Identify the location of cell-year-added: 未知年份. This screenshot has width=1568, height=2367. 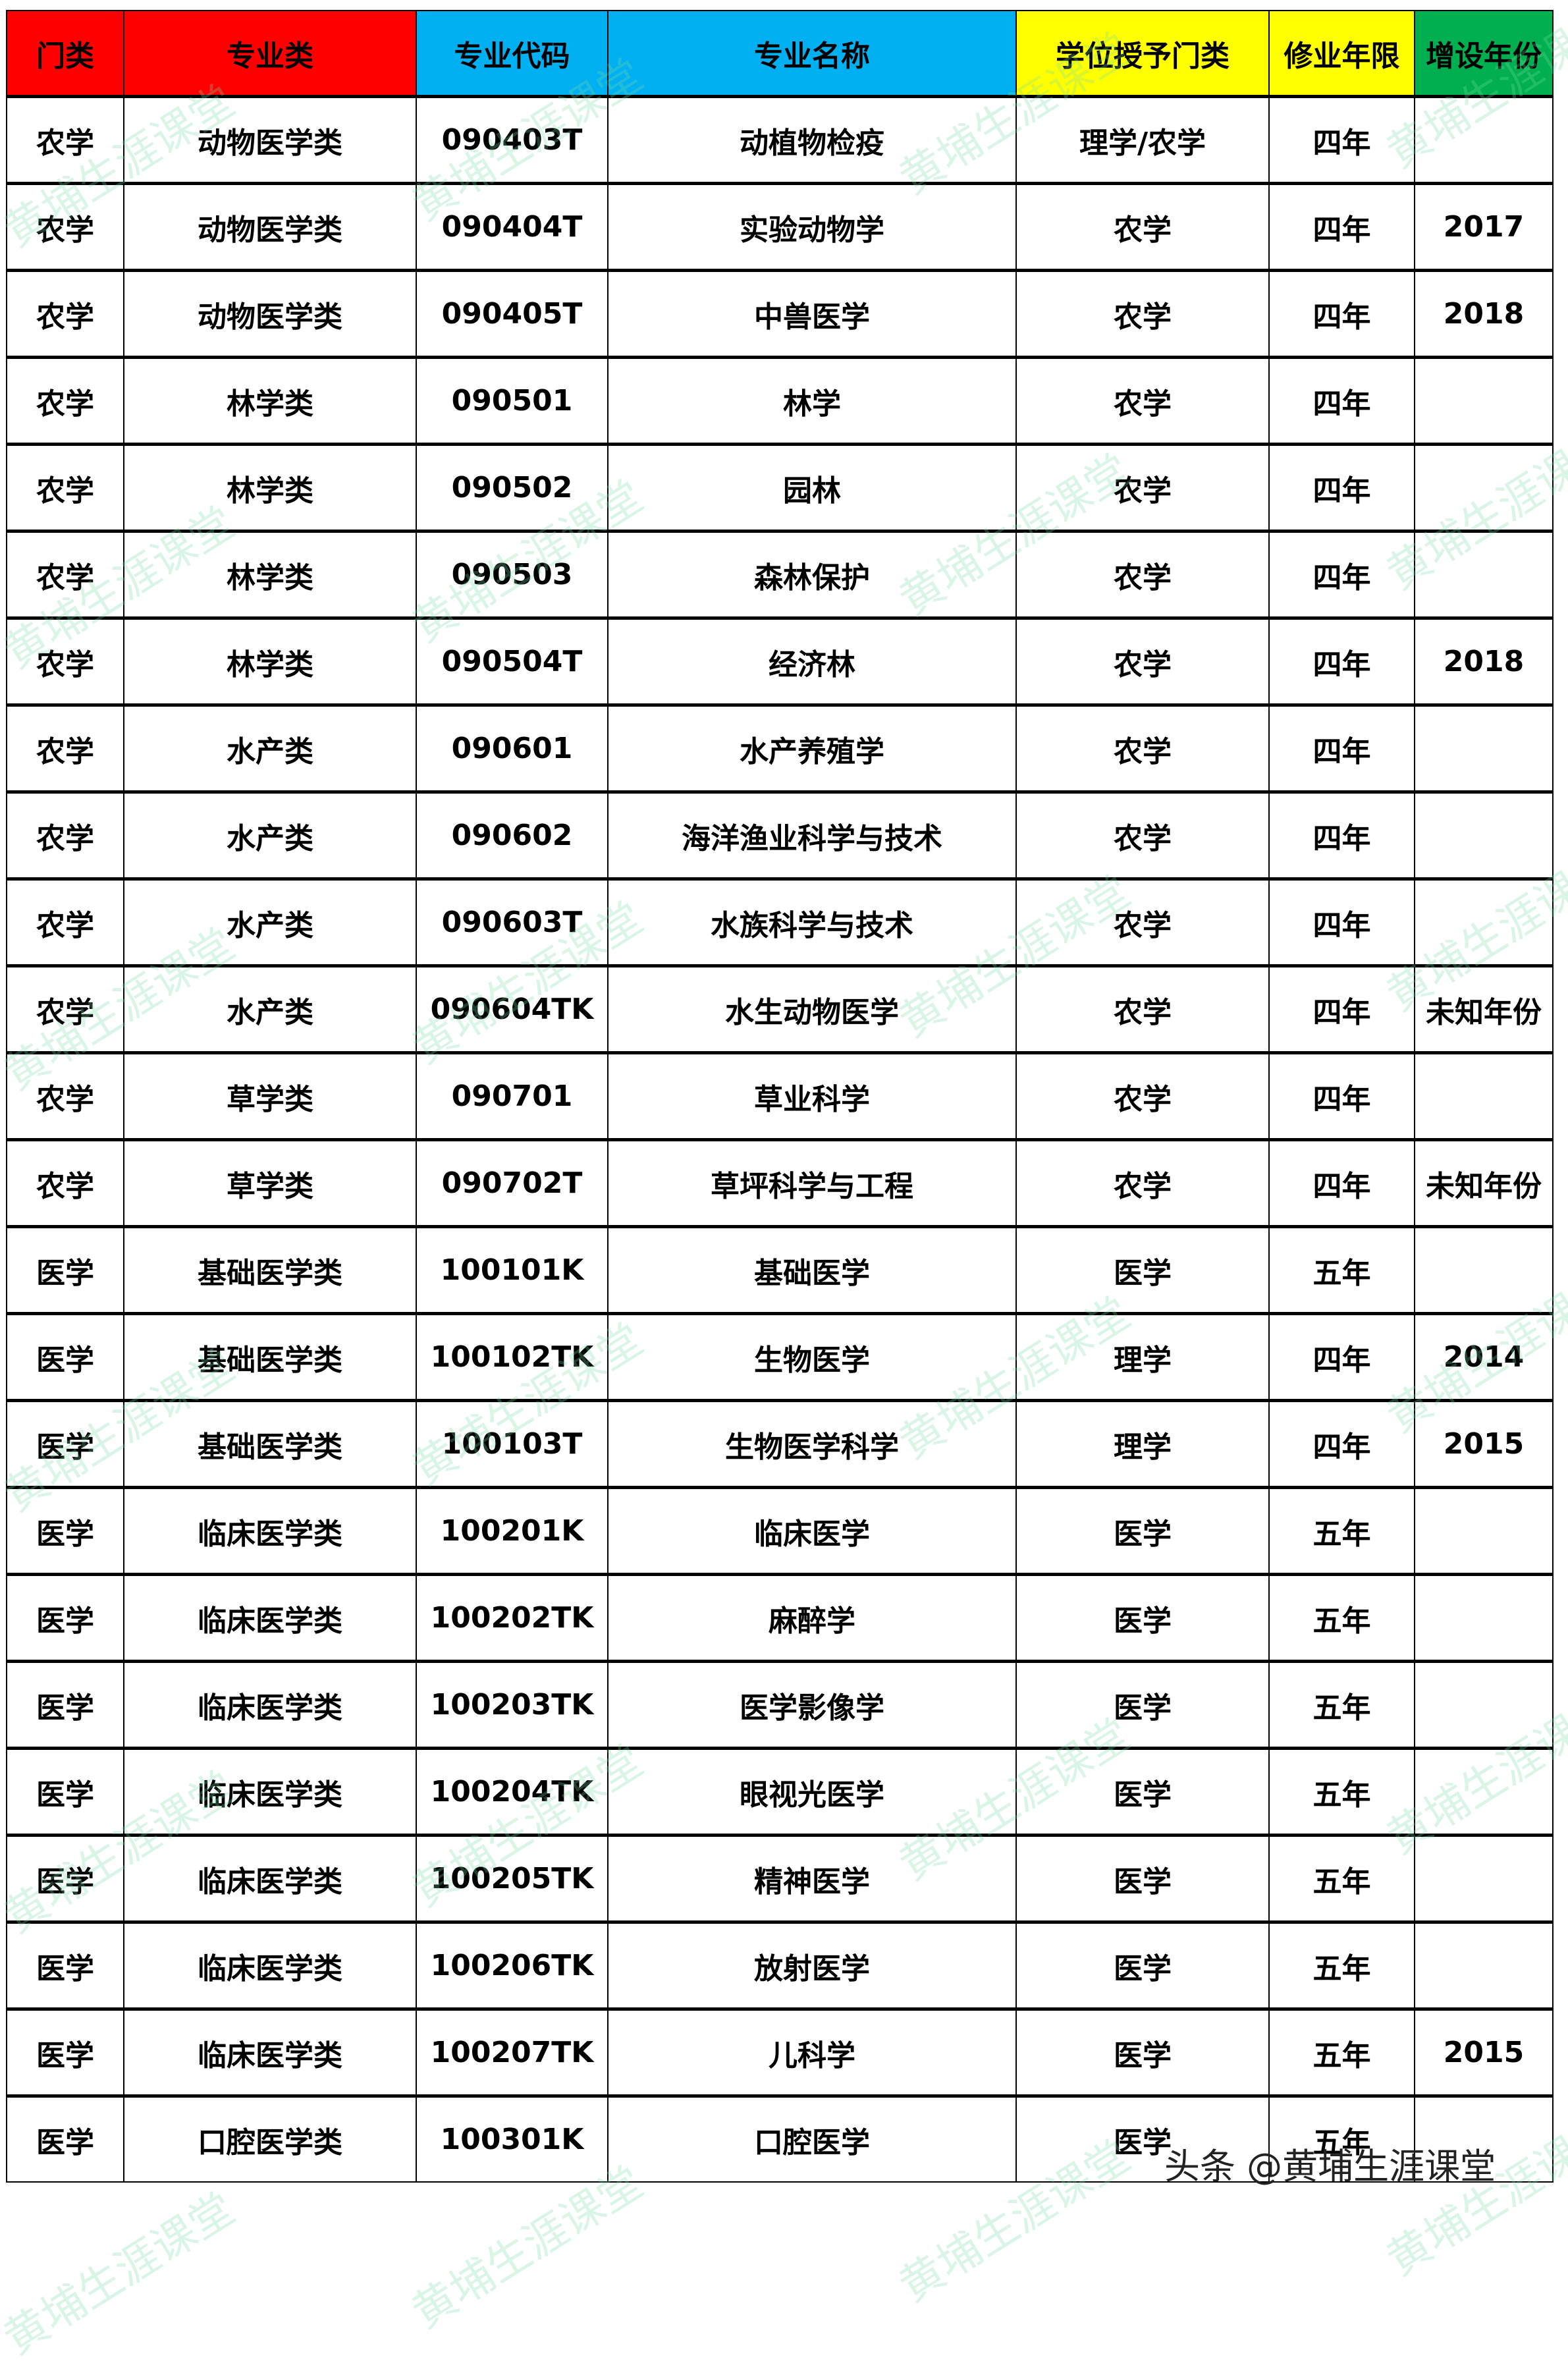
(1484, 1183).